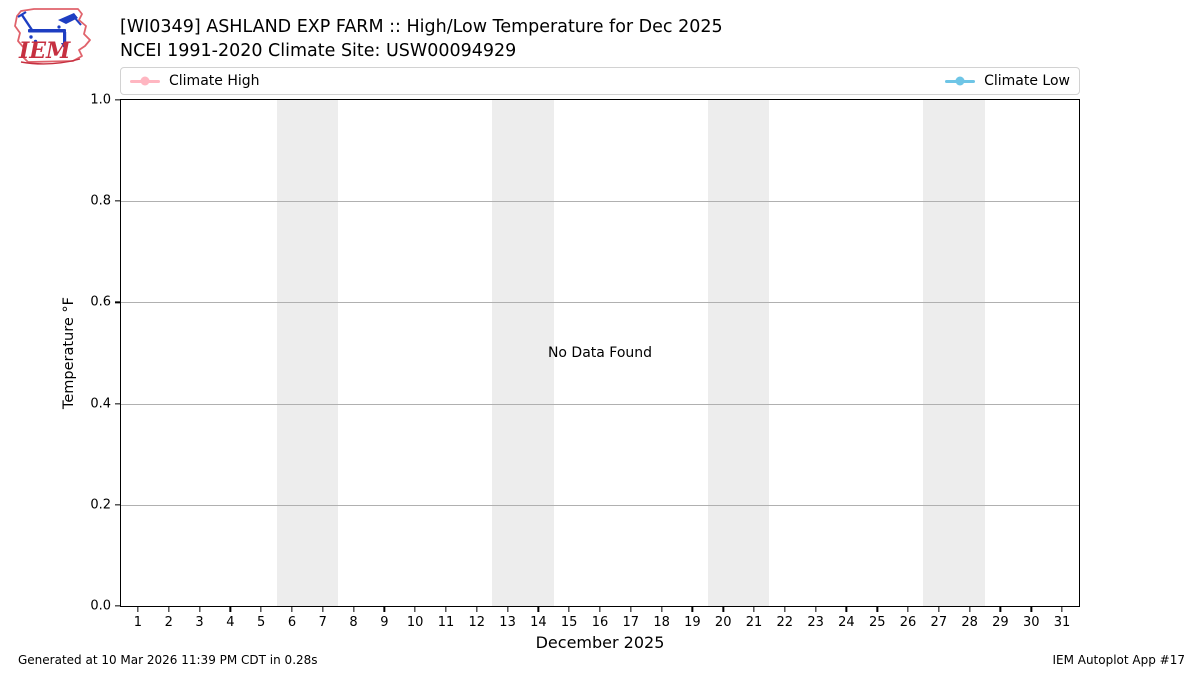  I want to click on y-tick-label: 0.4, so click(100, 404).